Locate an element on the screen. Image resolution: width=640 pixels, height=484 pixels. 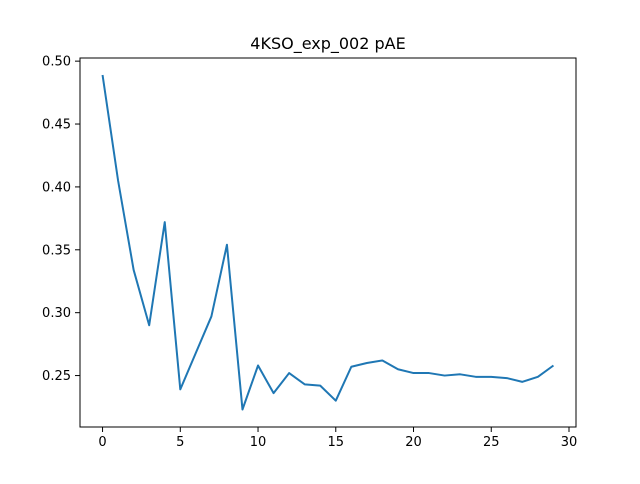
x-tick-label: 0 is located at coordinates (102, 442).